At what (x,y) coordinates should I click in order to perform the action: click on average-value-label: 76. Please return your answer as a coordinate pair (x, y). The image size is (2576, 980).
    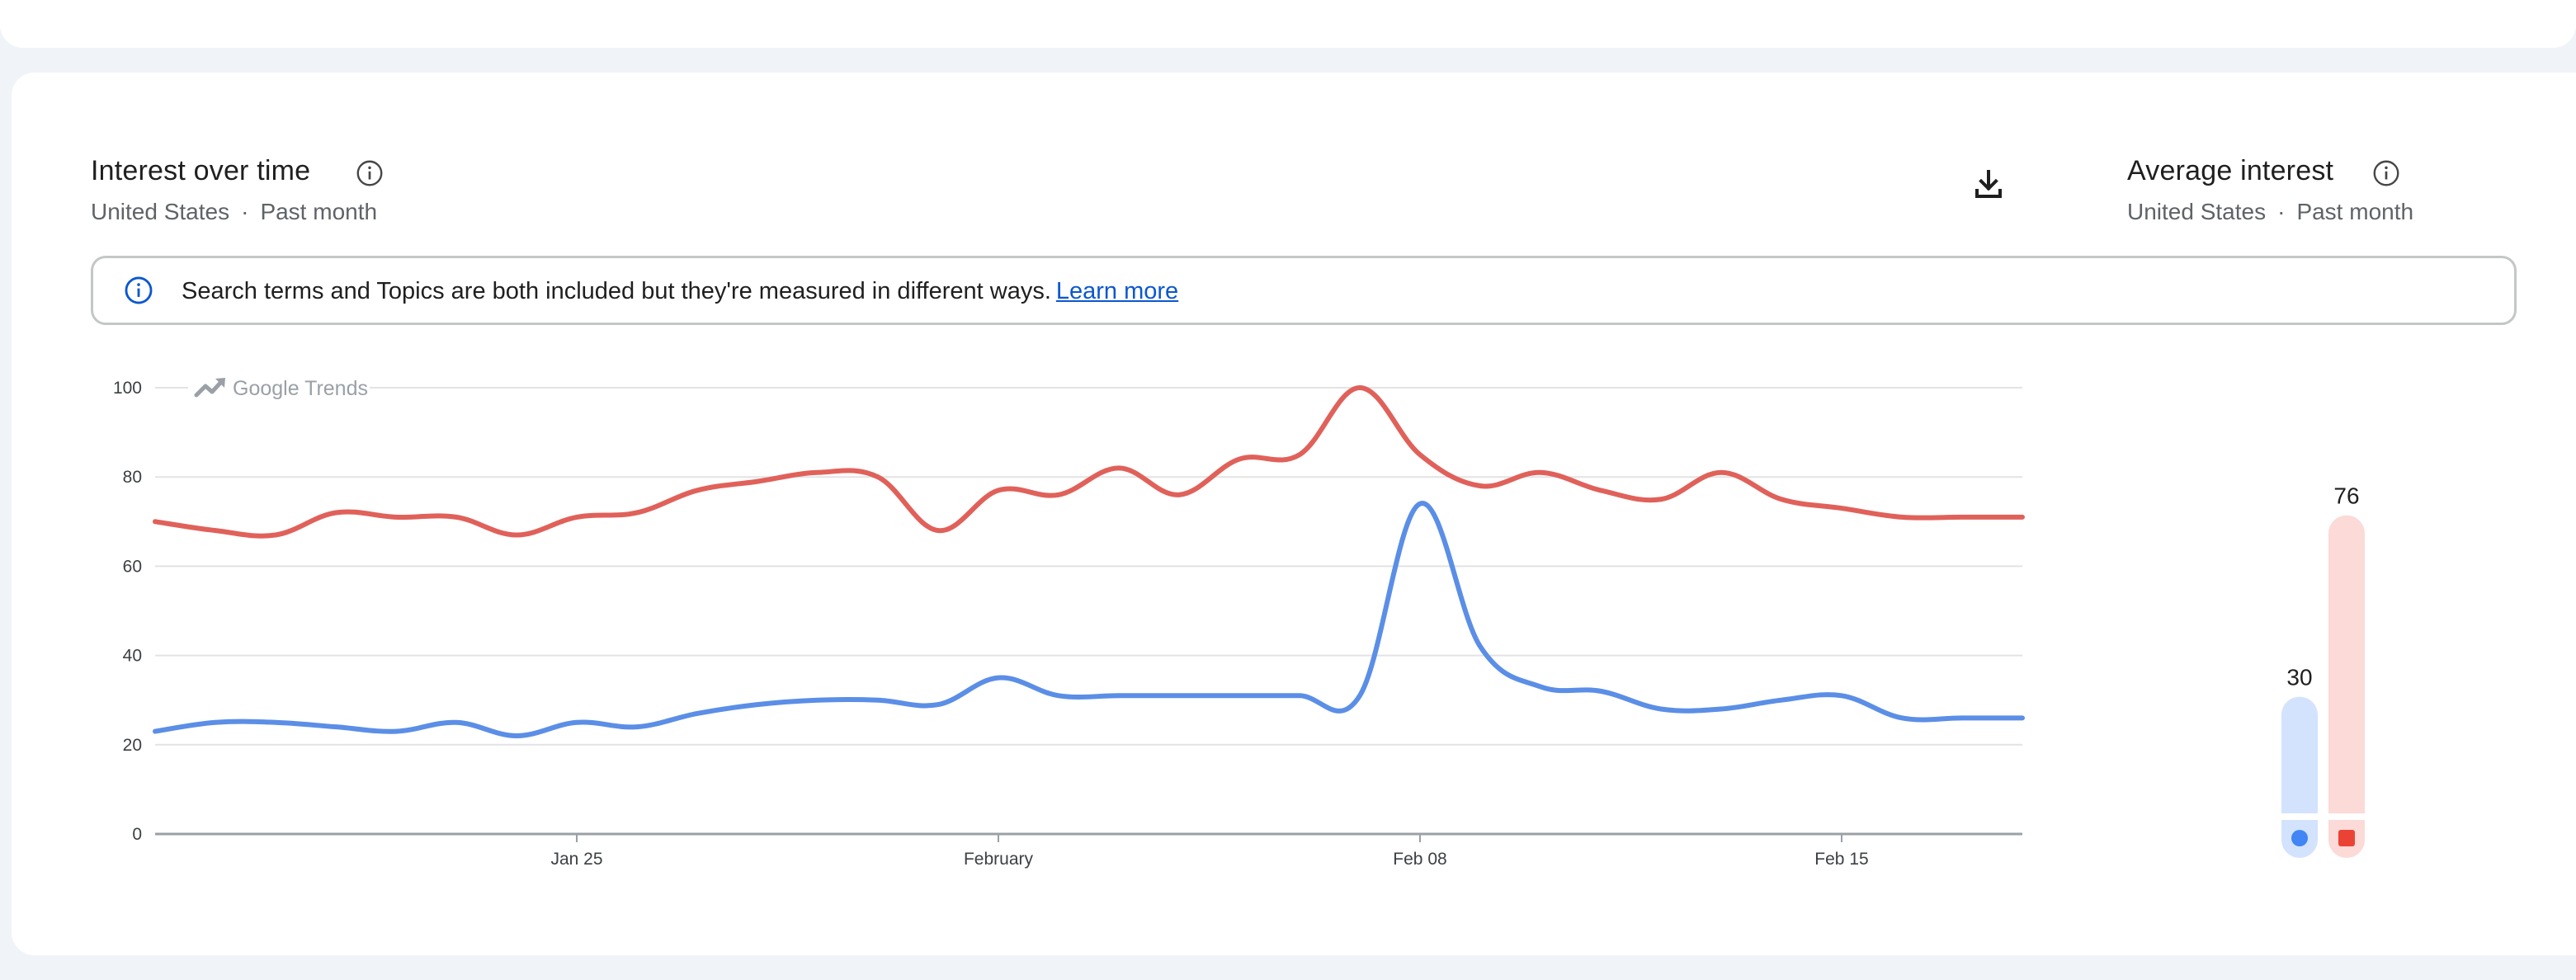
    Looking at the image, I should click on (2346, 496).